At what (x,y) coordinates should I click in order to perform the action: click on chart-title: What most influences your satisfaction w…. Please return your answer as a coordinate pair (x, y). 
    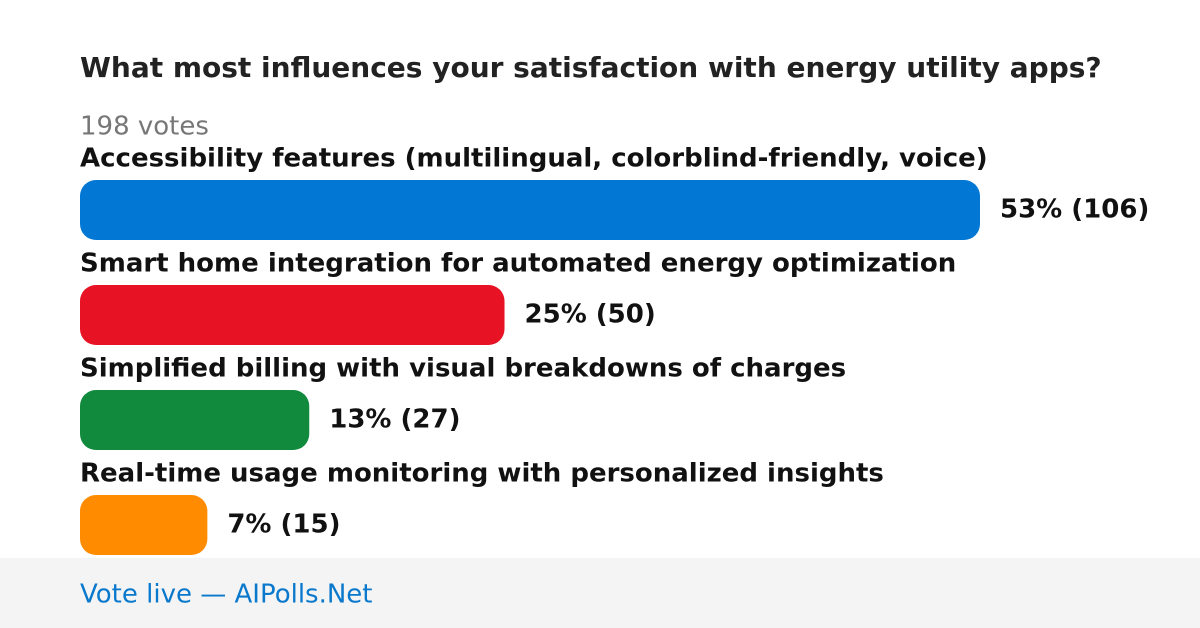
    Looking at the image, I should click on (591, 67).